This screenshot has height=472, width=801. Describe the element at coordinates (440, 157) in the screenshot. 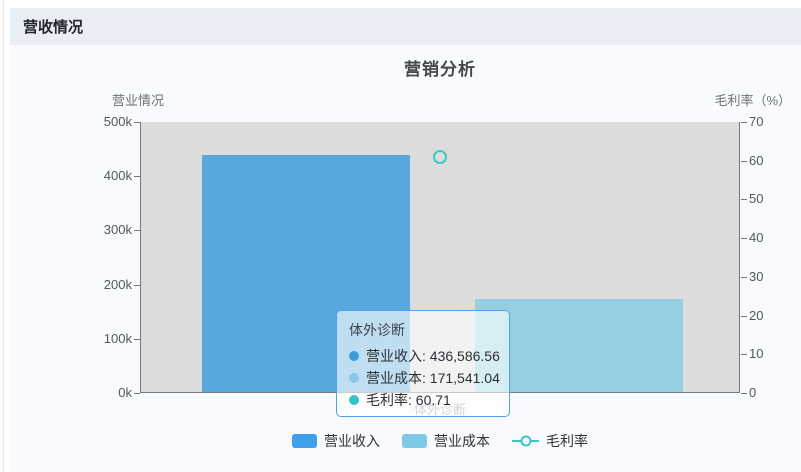

I see `gross-margin-point` at that location.